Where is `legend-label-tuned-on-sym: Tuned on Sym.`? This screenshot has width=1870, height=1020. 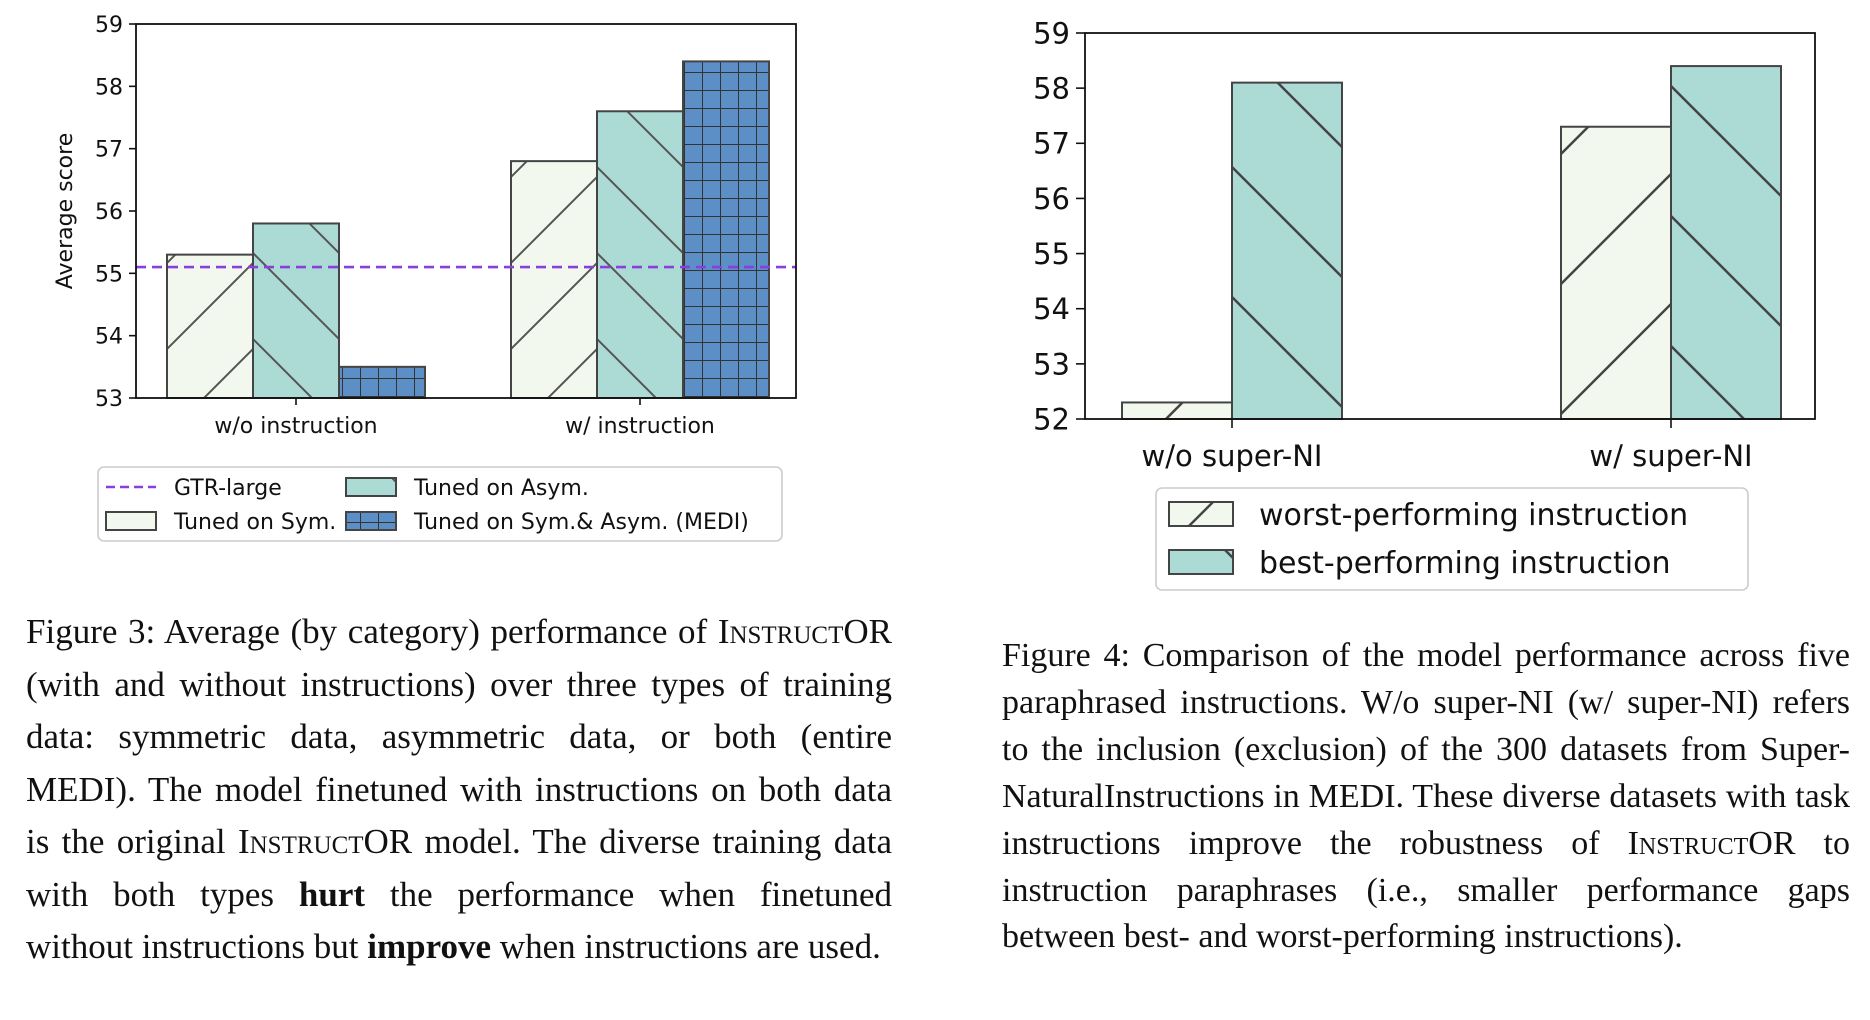
legend-label-tuned-on-sym: Tuned on Sym. is located at coordinates (254, 522).